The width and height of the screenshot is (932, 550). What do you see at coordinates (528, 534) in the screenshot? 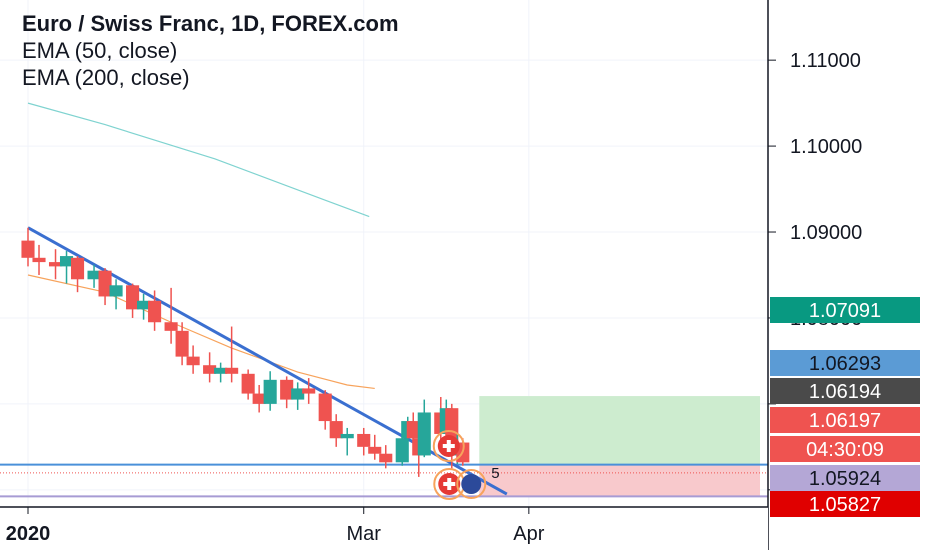
I see `x-tick-label-2: Apr` at bounding box center [528, 534].